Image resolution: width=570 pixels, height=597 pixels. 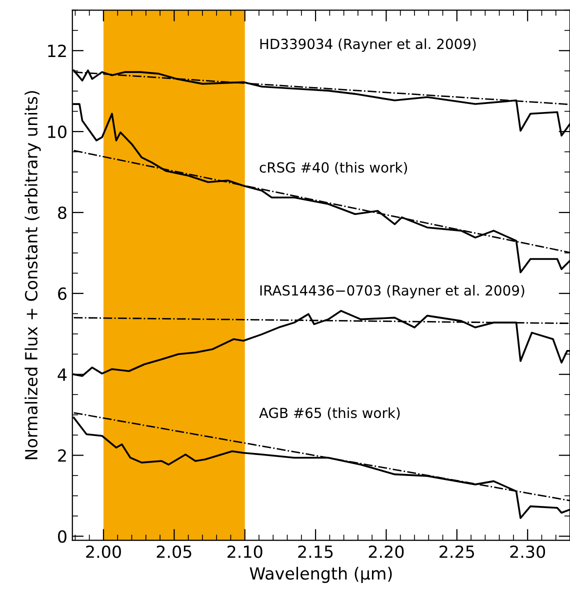 I want to click on y-axis-title: Normalized Flux + Constant (arbitrary units), so click(x=32, y=275).